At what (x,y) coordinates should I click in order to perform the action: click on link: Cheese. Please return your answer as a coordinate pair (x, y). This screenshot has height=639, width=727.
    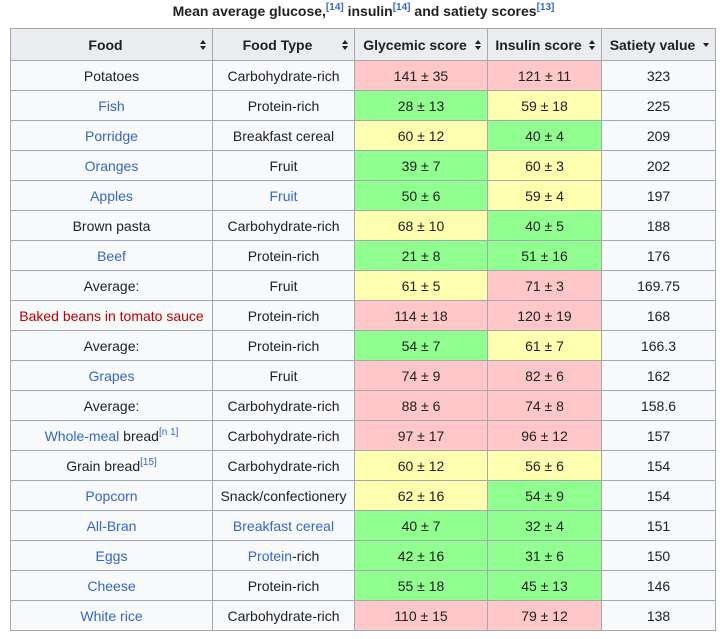
    Looking at the image, I should click on (111, 585).